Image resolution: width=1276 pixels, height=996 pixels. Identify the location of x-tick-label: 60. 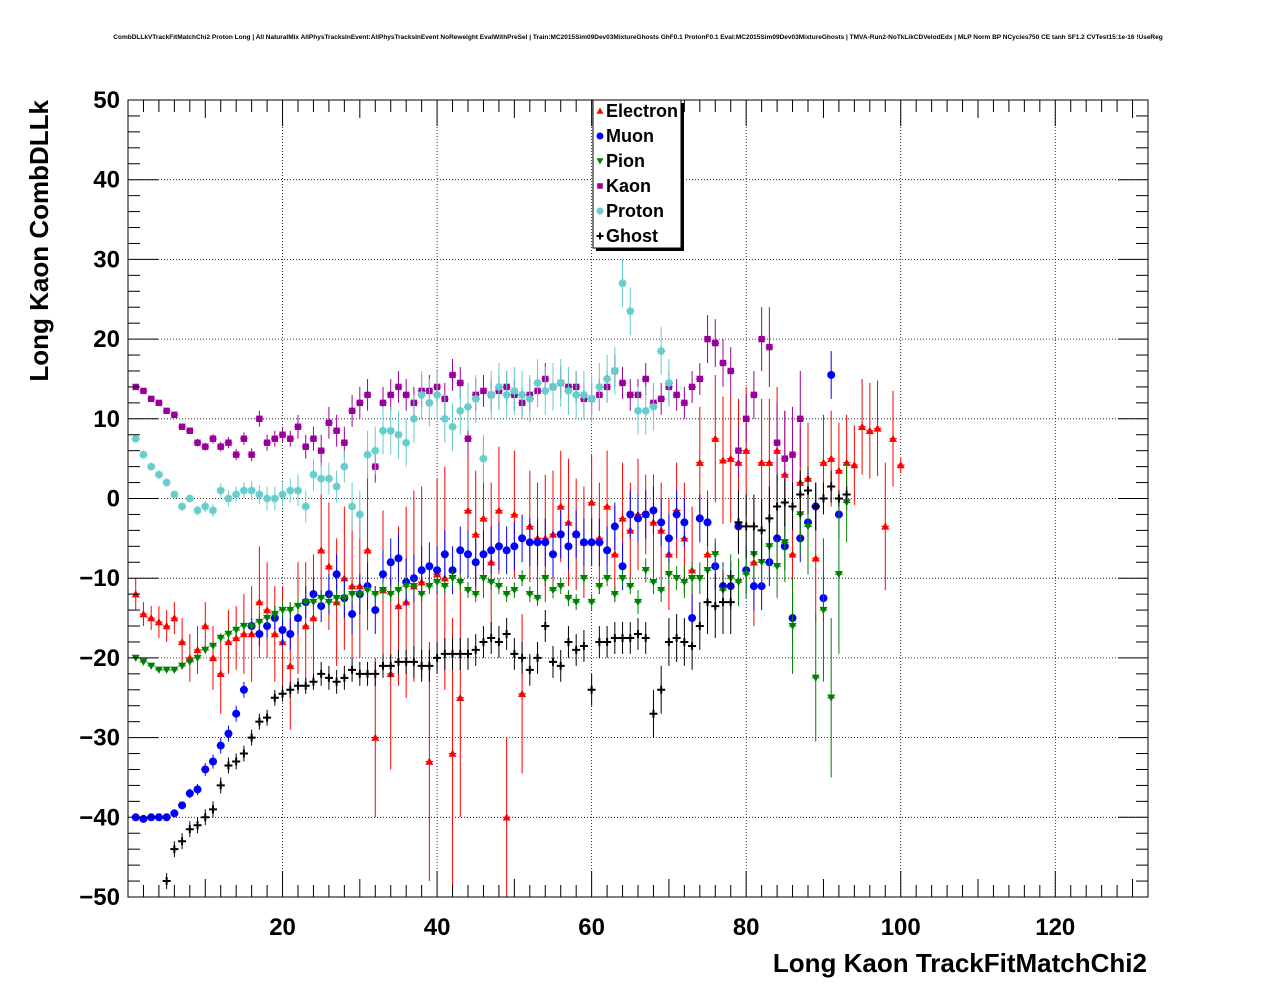
(591, 927).